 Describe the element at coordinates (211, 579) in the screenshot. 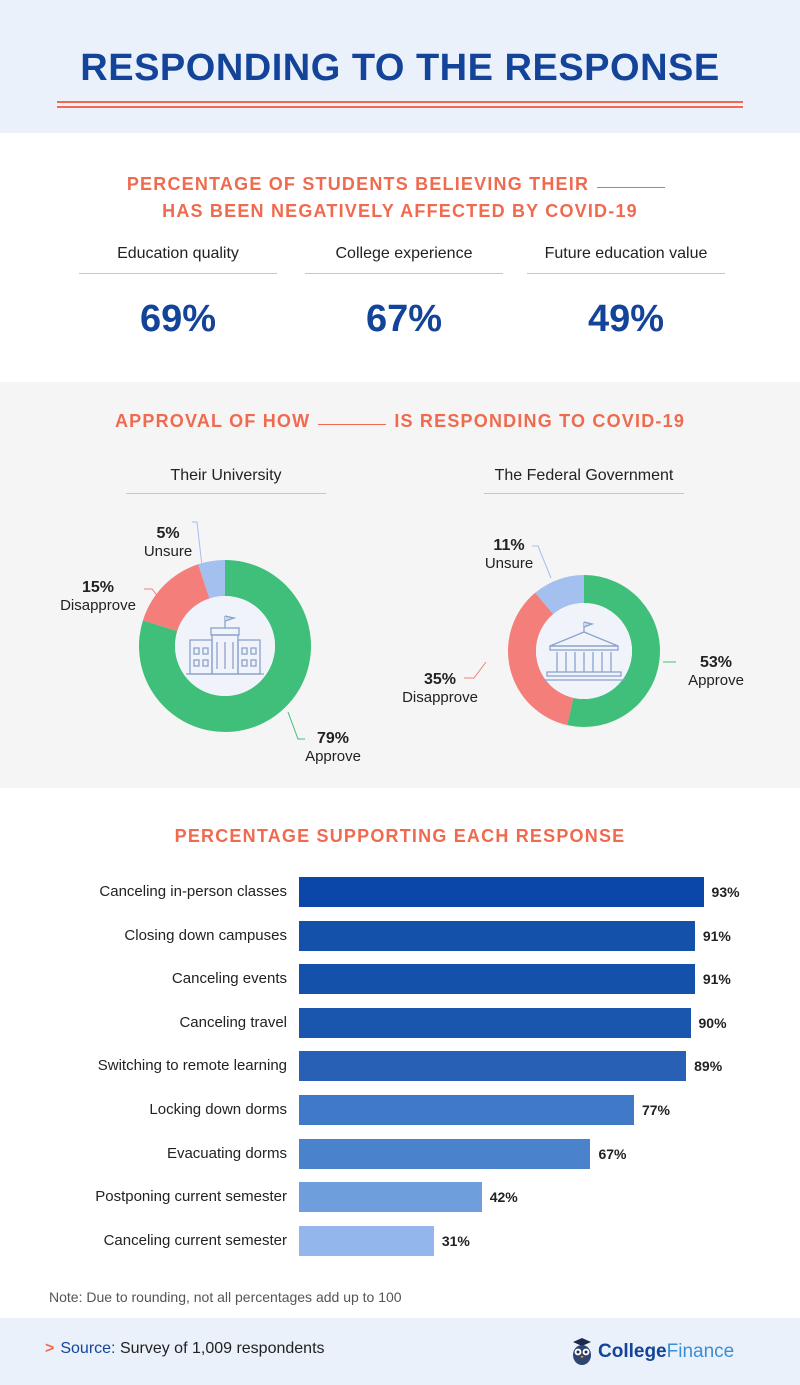

I see `donut-slice-uni-unsure` at that location.